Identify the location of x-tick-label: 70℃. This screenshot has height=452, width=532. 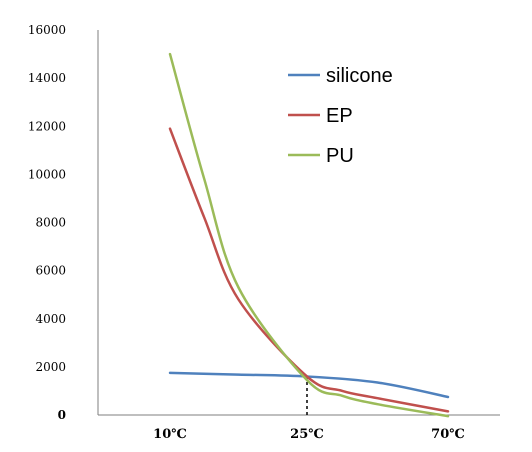
(448, 434).